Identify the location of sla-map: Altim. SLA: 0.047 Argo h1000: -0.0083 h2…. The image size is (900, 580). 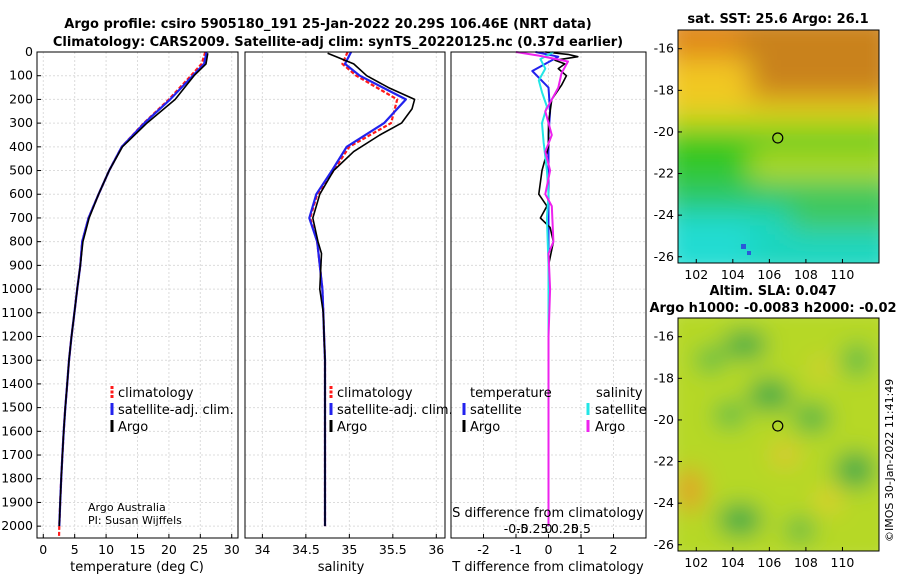
(772, 427).